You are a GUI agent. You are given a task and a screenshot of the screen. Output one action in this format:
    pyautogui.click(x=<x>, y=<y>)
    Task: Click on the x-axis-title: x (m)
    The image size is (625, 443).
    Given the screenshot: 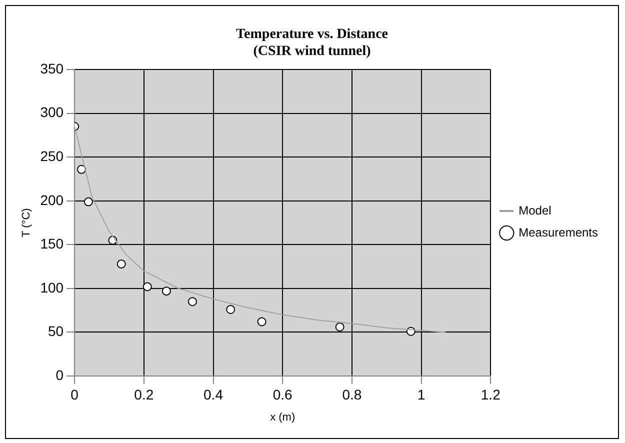 What is the action you would take?
    pyautogui.click(x=283, y=417)
    